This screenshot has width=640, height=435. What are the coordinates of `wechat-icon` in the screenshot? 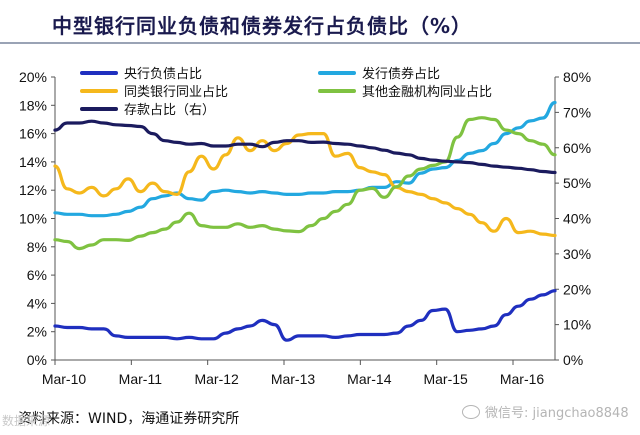 It's located at (471, 412).